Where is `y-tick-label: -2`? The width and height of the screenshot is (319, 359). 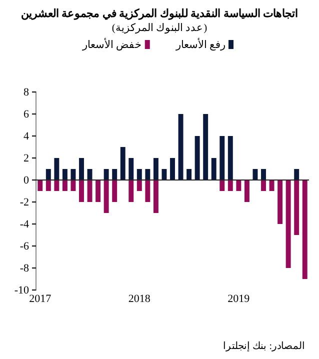
y-tick-label: -2 is located at coordinates (24, 202).